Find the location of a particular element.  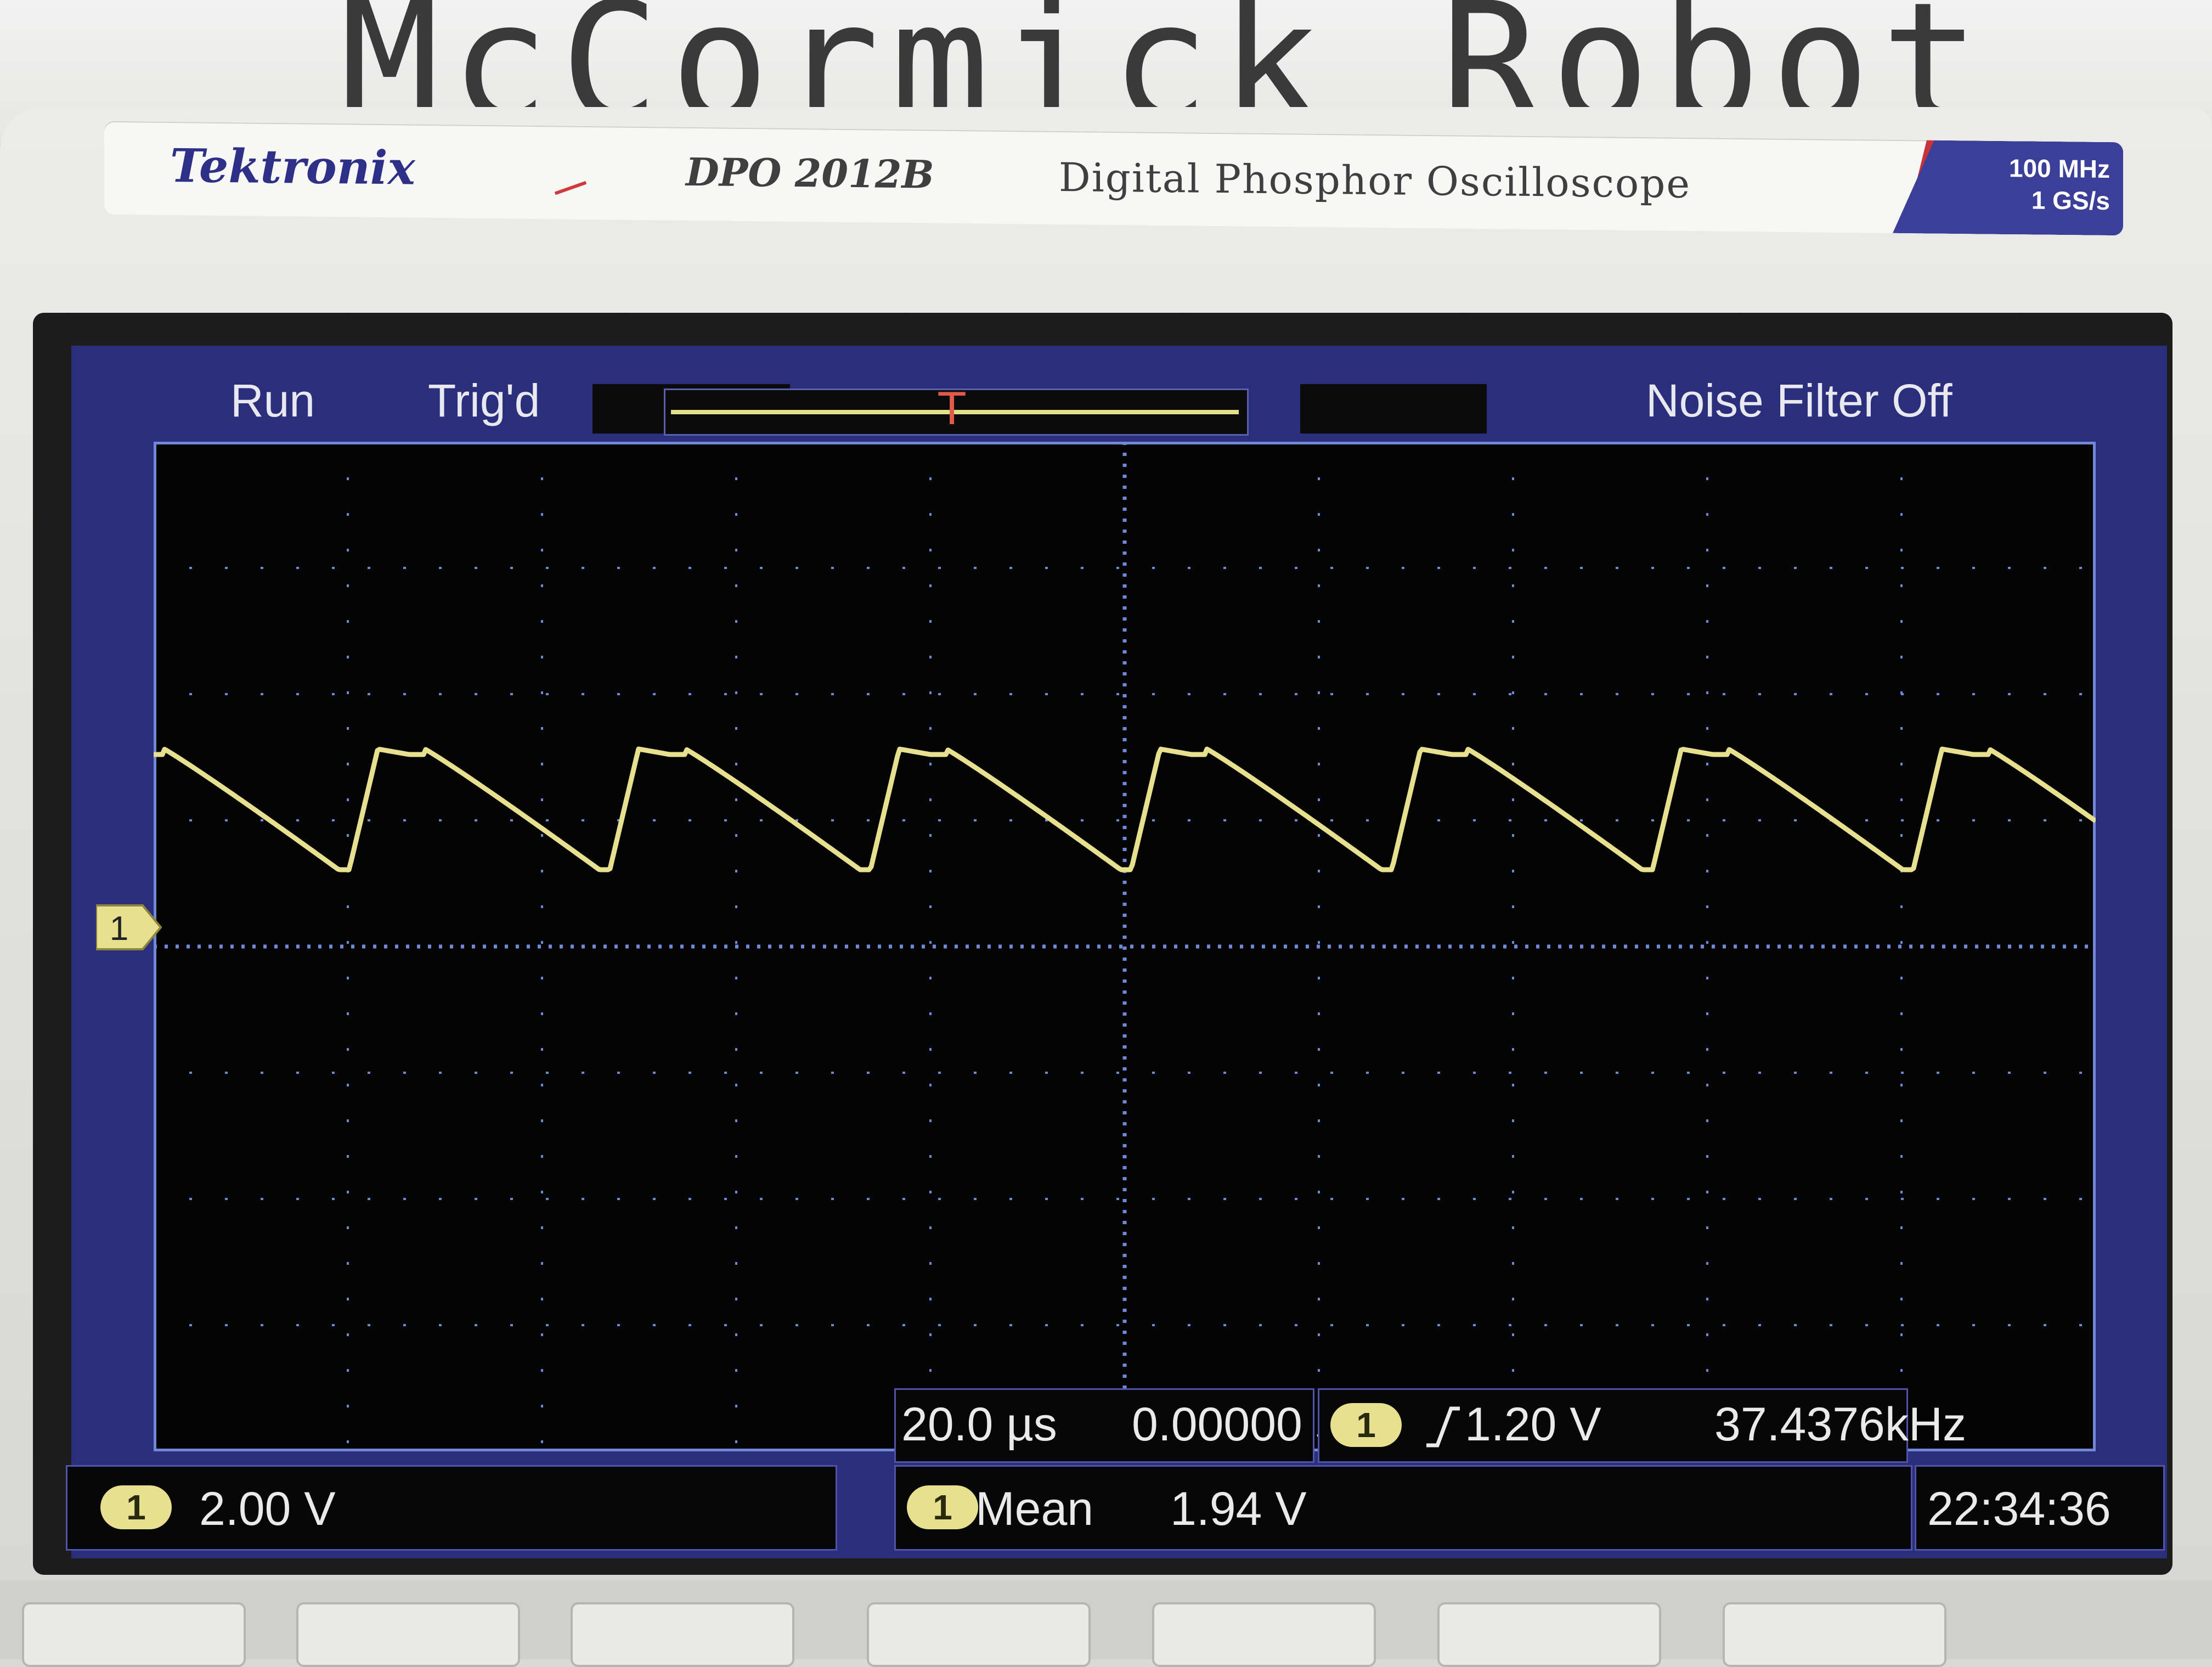

record-view-bar is located at coordinates (957, 412).